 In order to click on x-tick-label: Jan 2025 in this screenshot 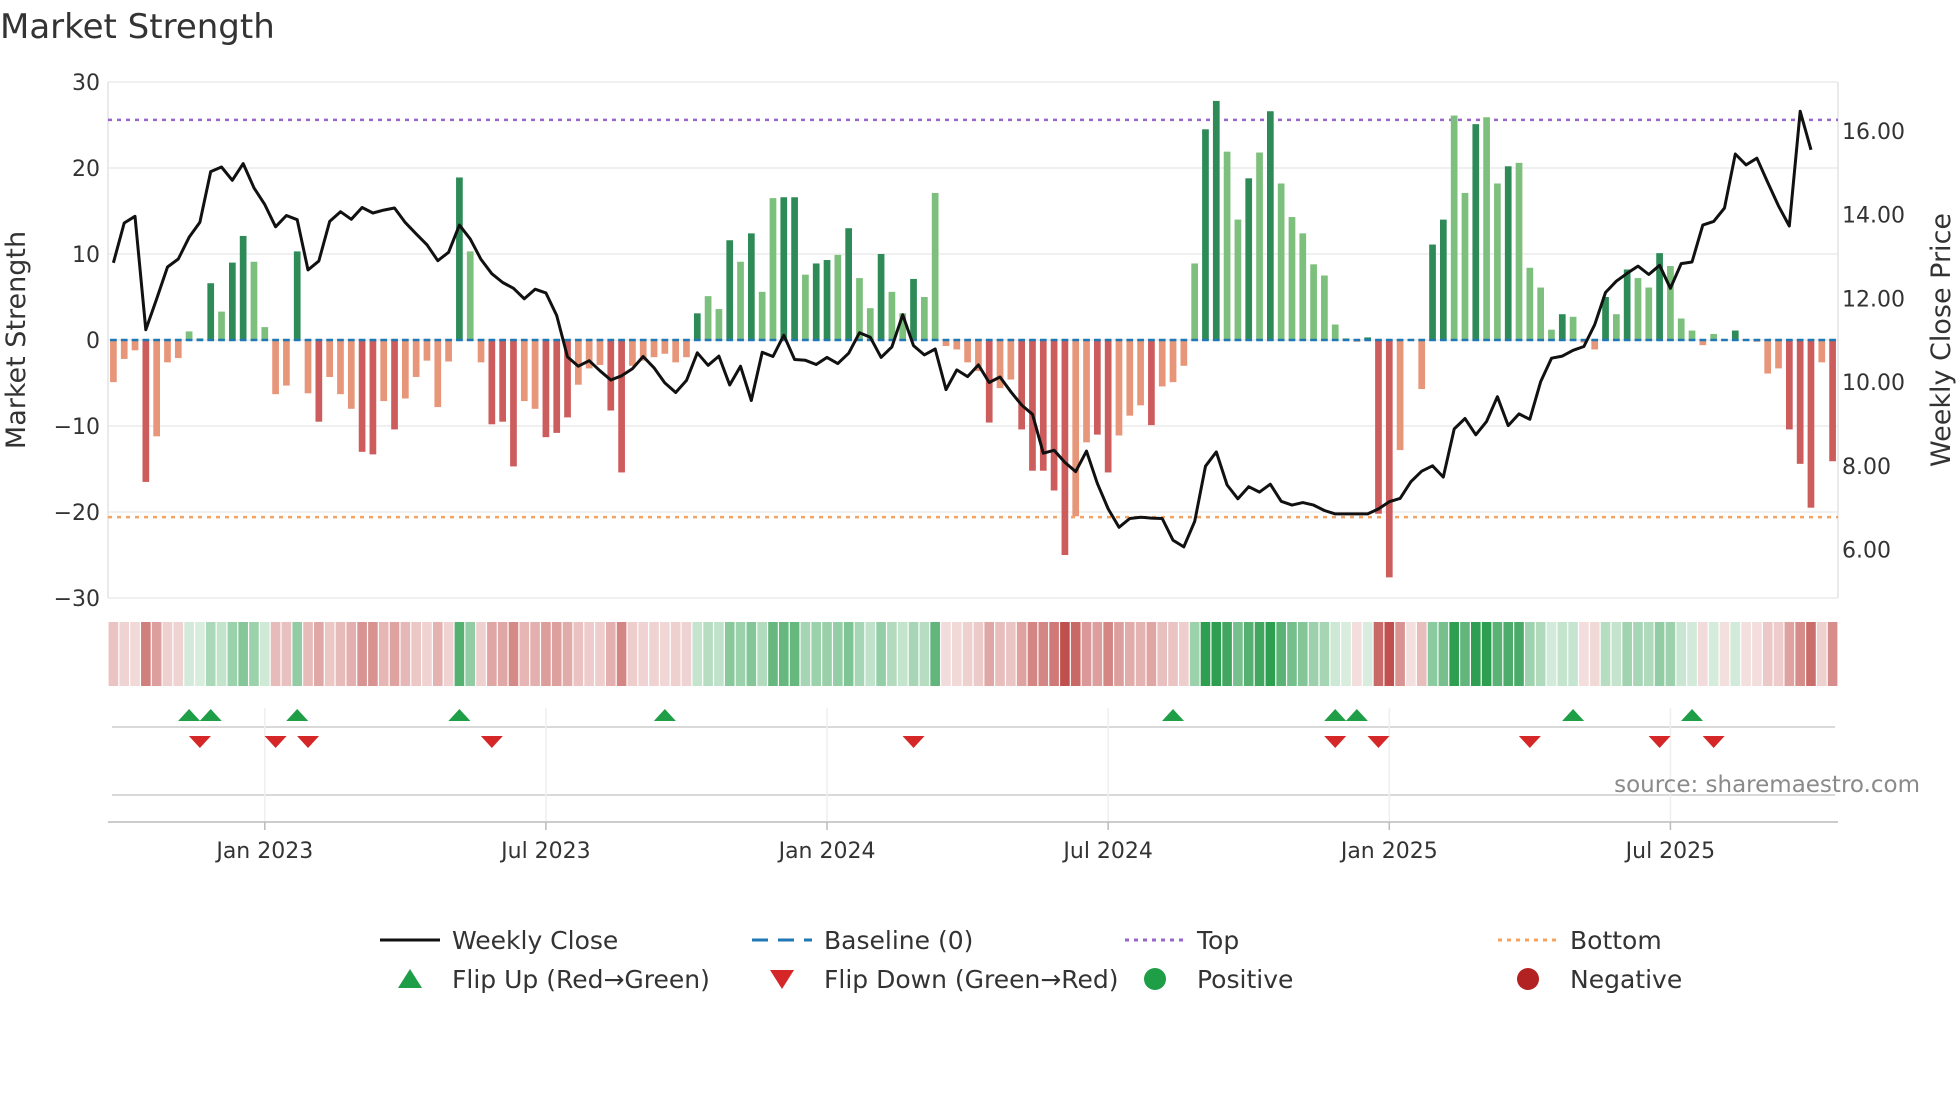, I will do `click(1388, 851)`.